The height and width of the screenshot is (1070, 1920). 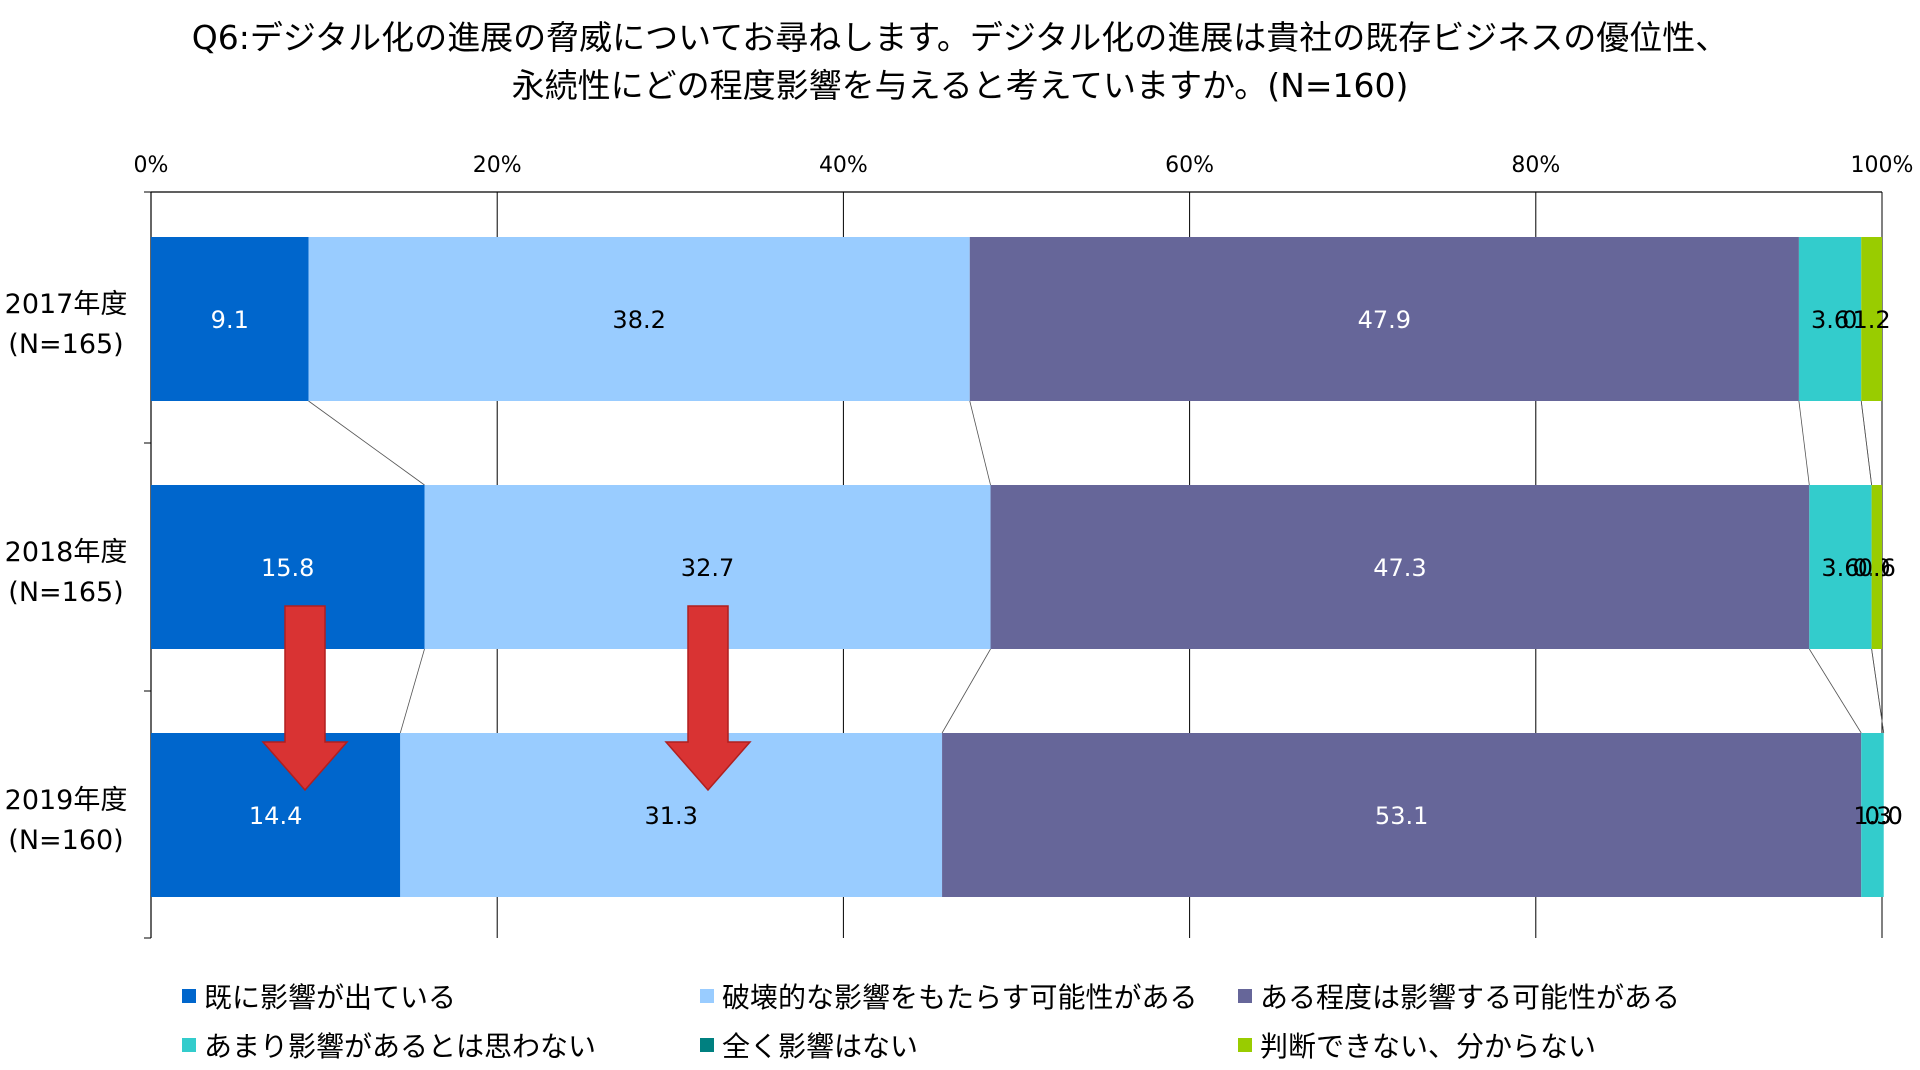 I want to click on data-label: 32.7, so click(x=707, y=568).